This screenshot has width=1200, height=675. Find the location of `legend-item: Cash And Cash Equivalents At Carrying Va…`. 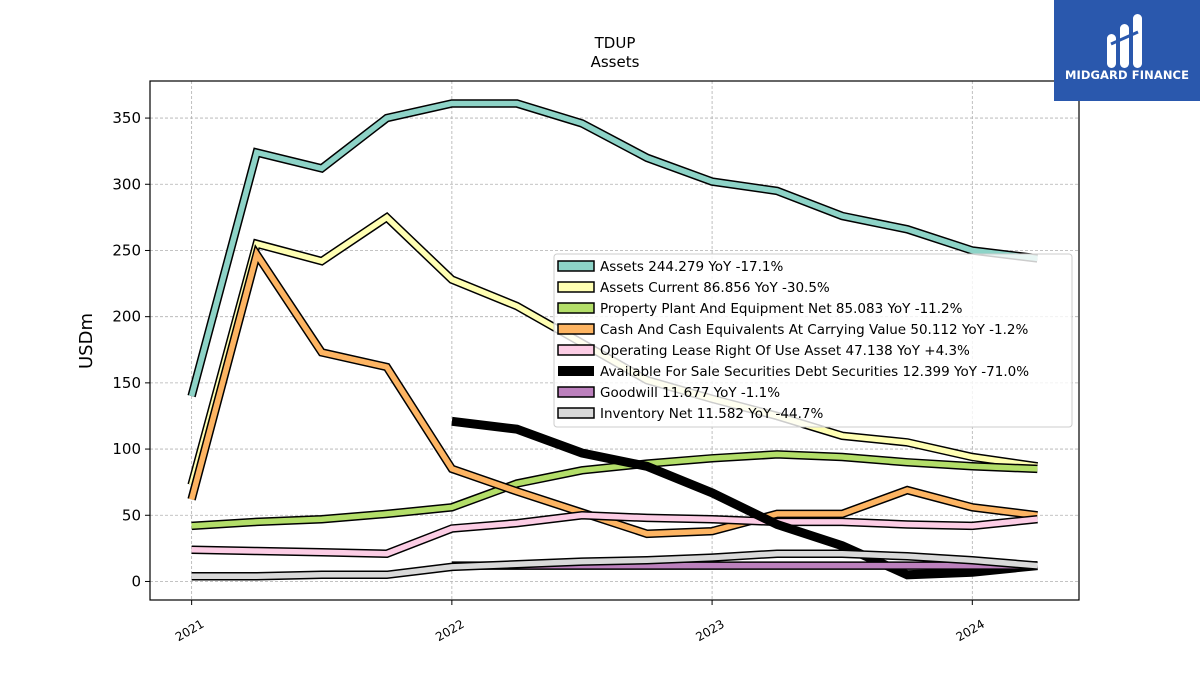

legend-item: Cash And Cash Equivalents At Carrying Va… is located at coordinates (792, 330).